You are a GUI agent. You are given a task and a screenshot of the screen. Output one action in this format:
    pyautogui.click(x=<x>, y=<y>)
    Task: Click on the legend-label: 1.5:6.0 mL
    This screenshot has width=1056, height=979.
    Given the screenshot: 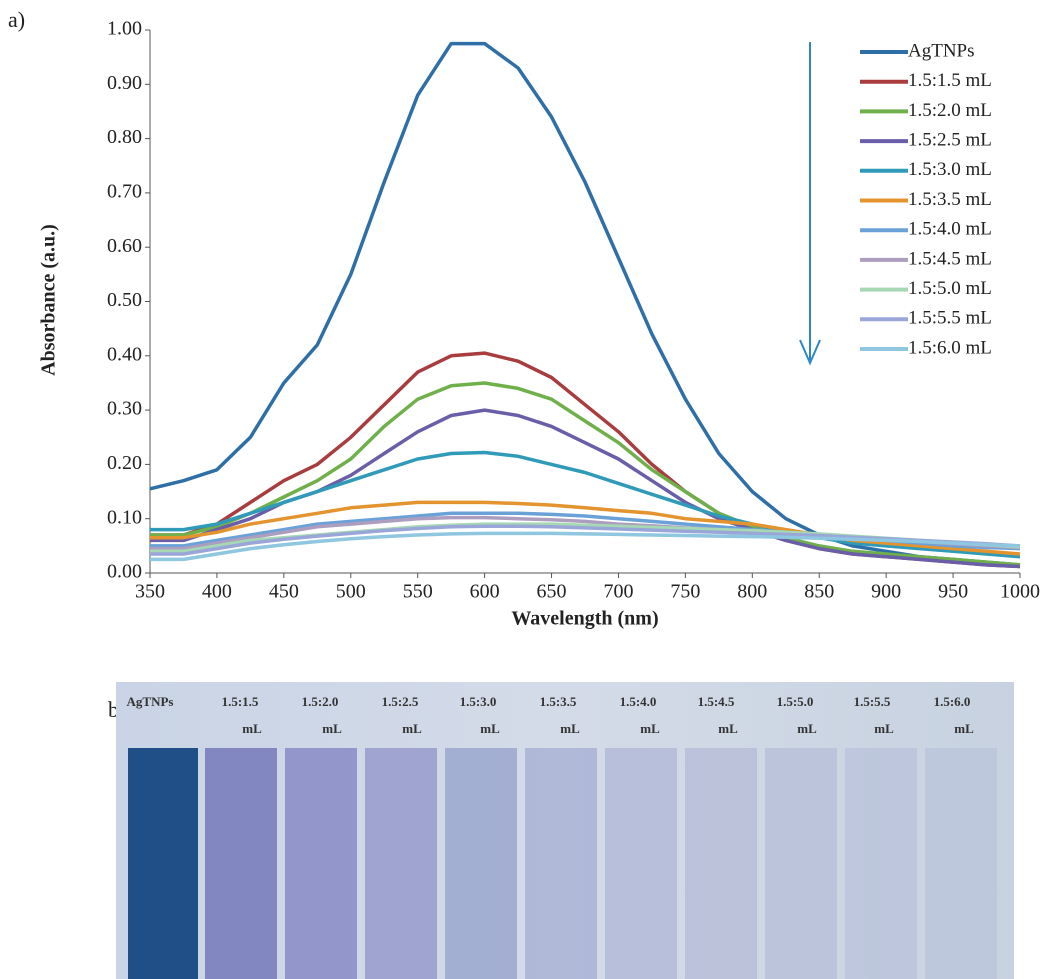 What is the action you would take?
    pyautogui.click(x=950, y=347)
    